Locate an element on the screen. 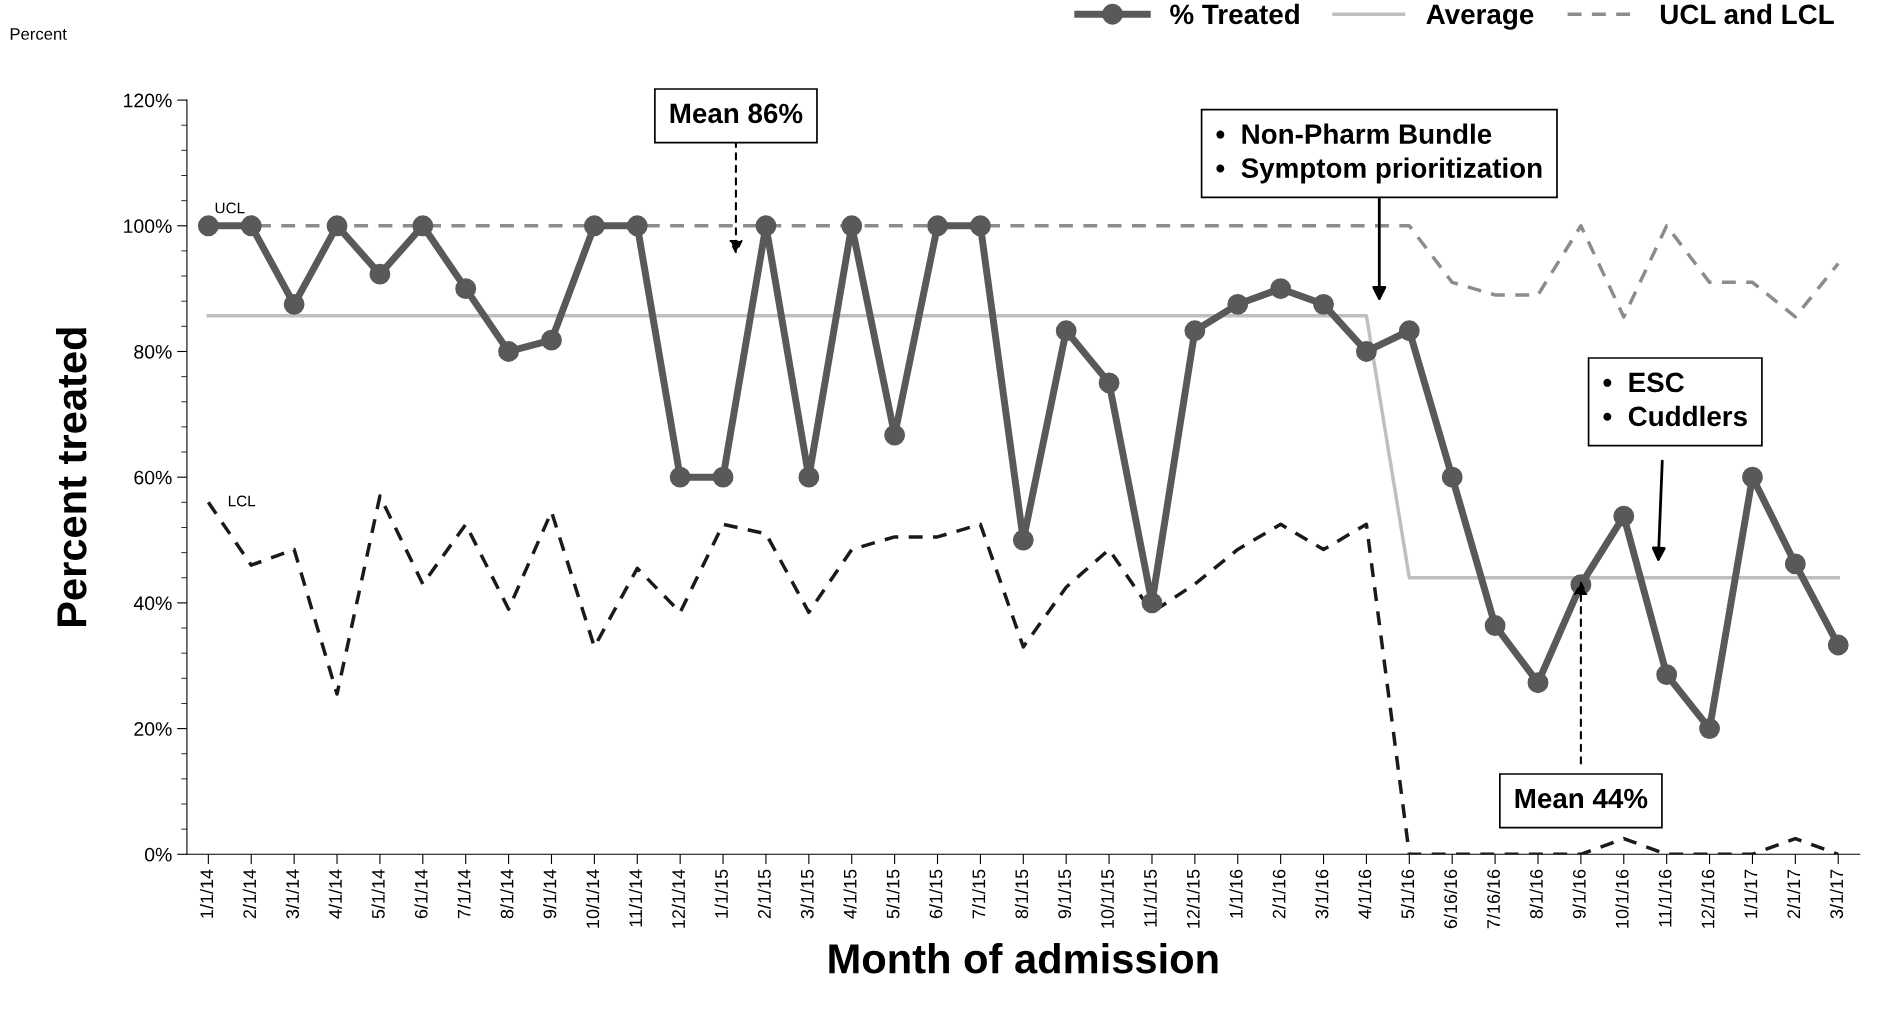 Image resolution: width=1888 pixels, height=1011 pixels. y-tick-label: 40% is located at coordinates (152, 603).